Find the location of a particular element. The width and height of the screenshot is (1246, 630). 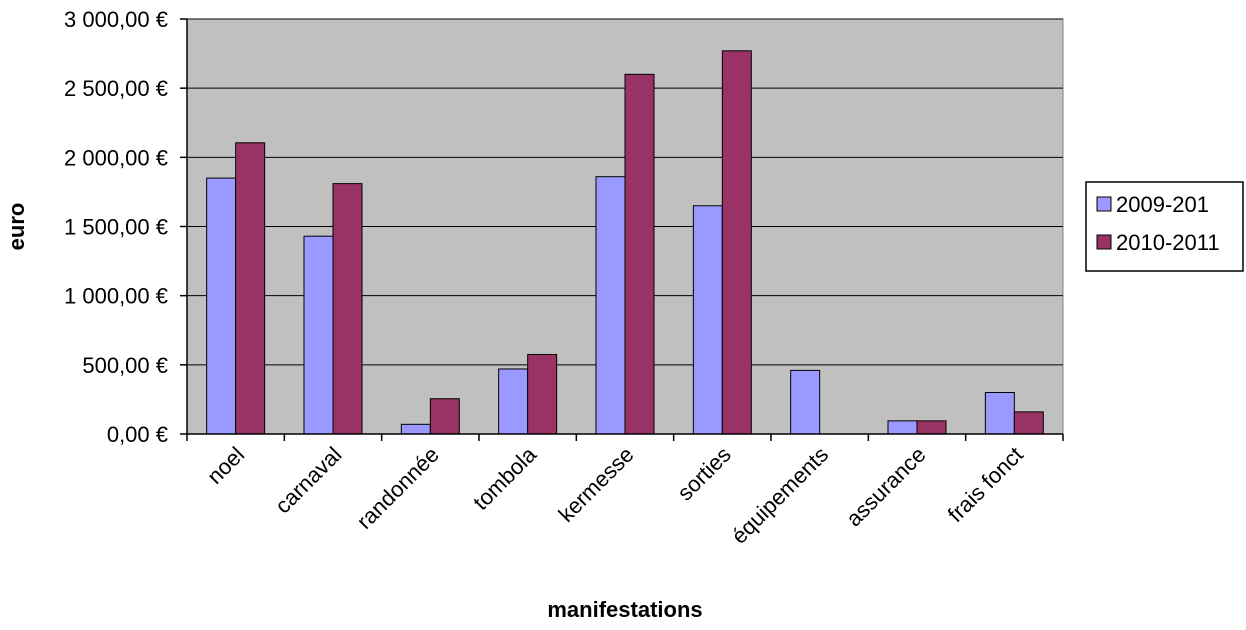

bar-randonnée-2009-201 is located at coordinates (415, 429).